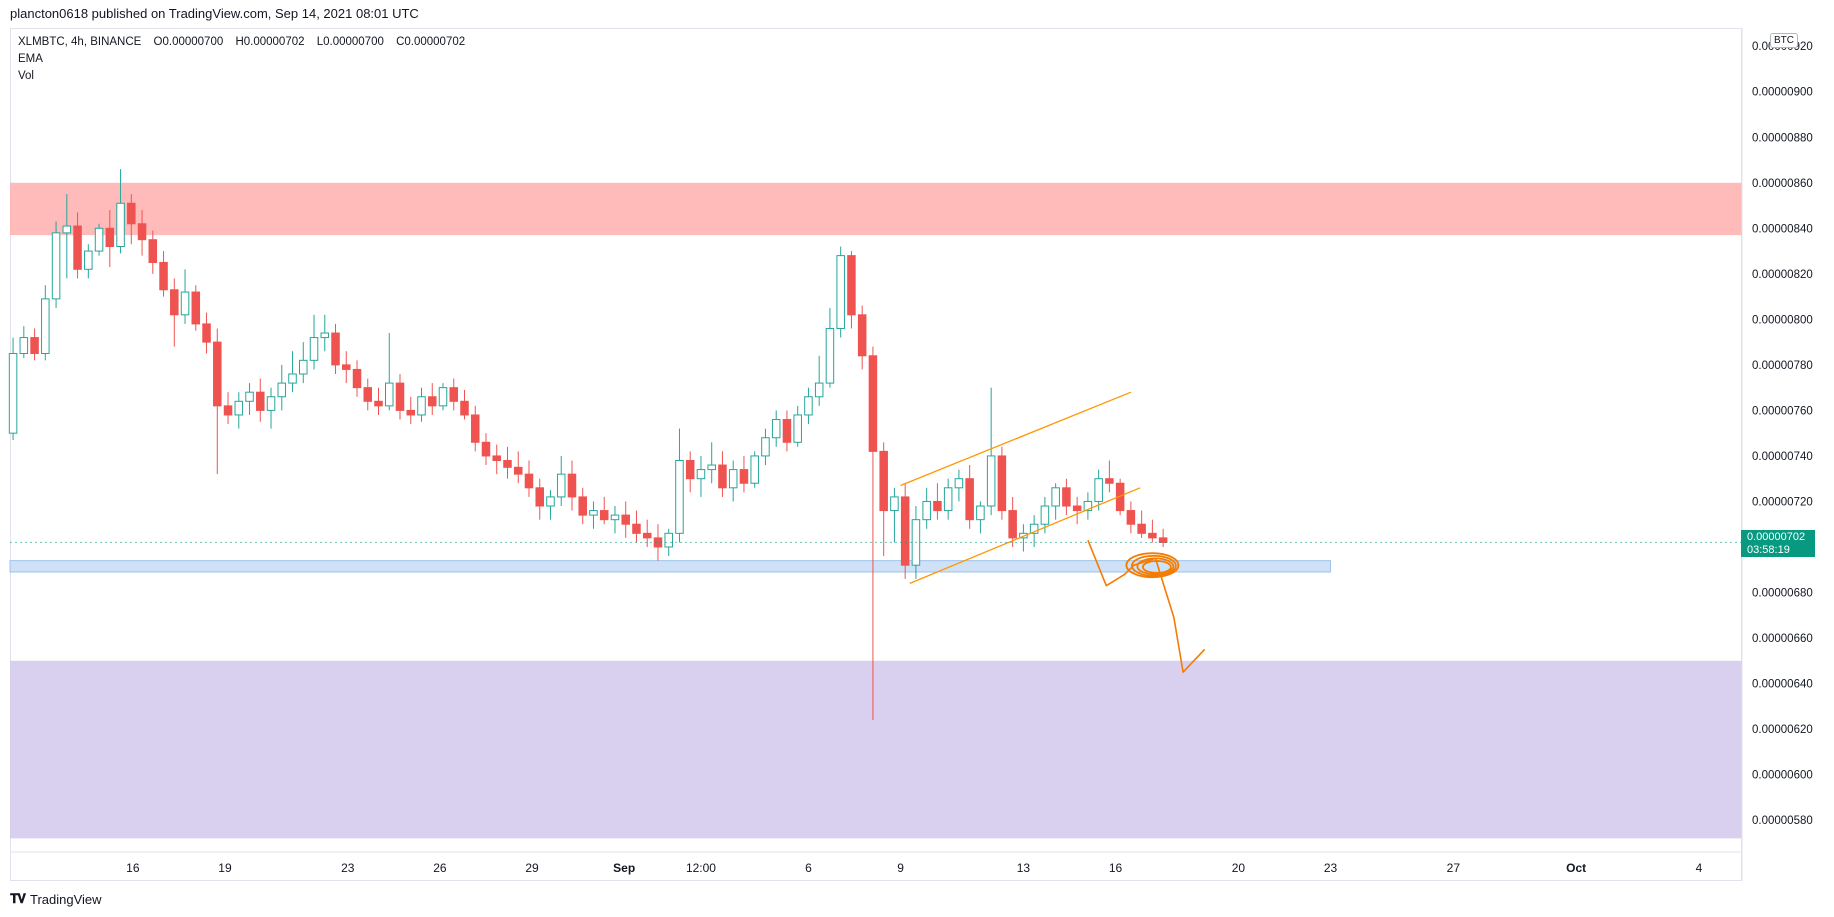 This screenshot has width=1834, height=917. What do you see at coordinates (1778, 543) in the screenshot?
I see `last-price-tag: 0.00000702 03:58:19` at bounding box center [1778, 543].